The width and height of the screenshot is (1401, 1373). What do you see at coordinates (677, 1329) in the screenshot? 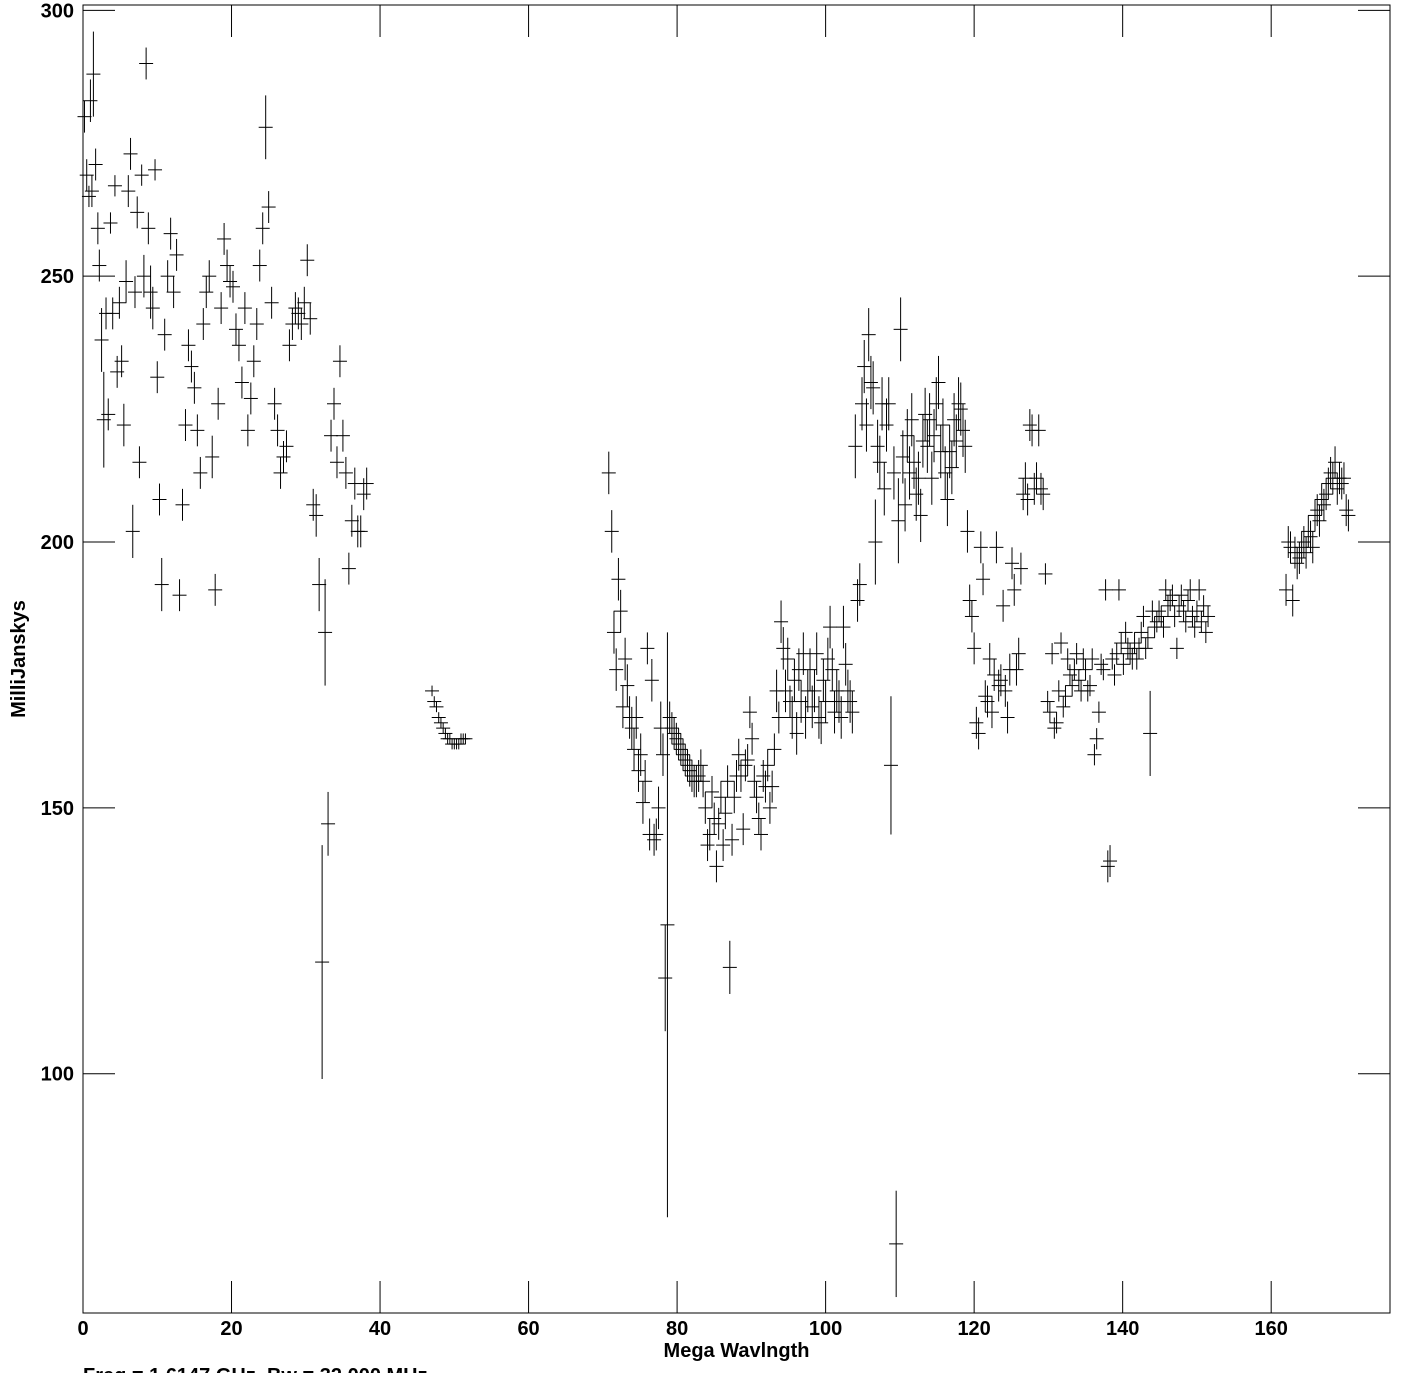
I see `x-tick-label: 80` at bounding box center [677, 1329].